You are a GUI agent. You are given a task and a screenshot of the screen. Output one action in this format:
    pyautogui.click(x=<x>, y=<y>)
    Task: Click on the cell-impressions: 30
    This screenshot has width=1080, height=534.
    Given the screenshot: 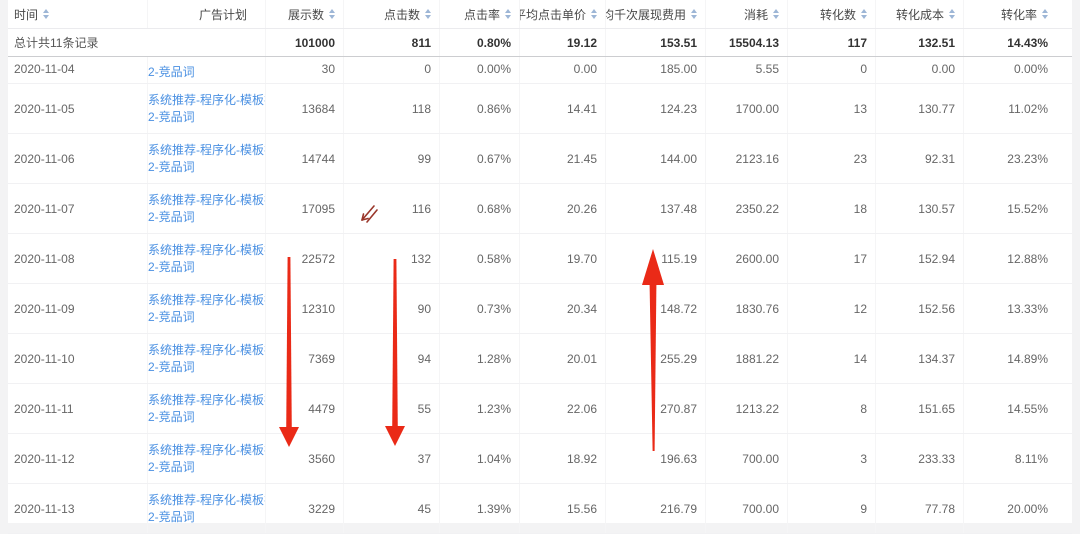 What is the action you would take?
    pyautogui.click(x=305, y=70)
    